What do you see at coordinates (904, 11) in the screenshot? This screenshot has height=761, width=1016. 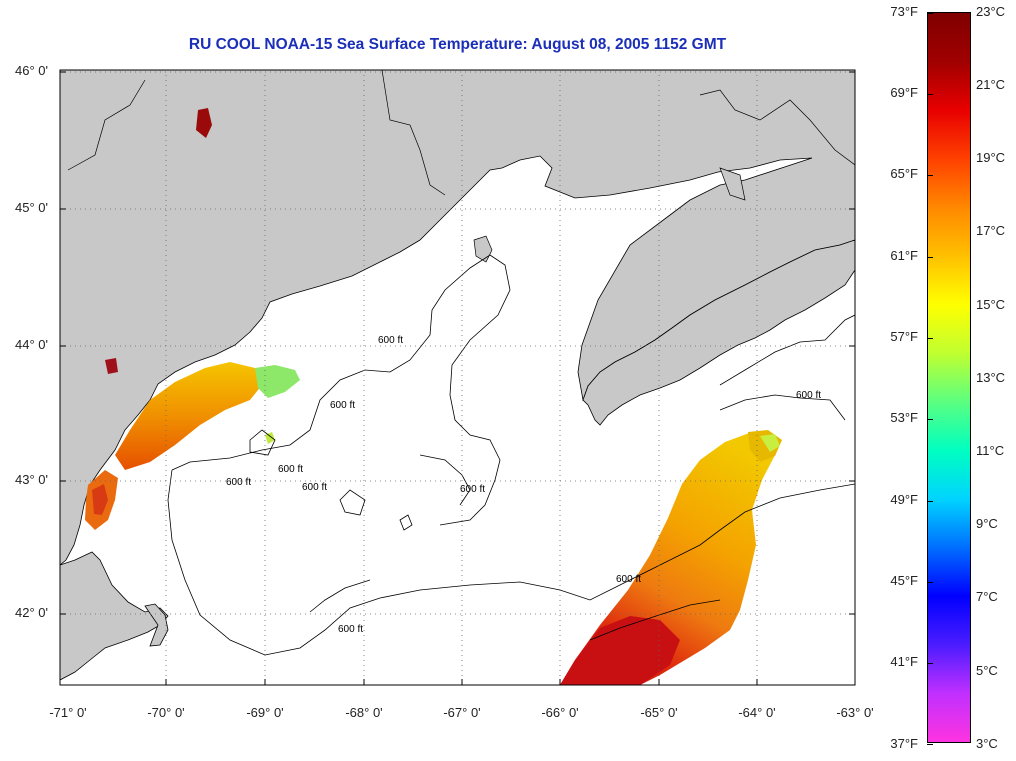 I see `colorbar-f-label: 73°F` at bounding box center [904, 11].